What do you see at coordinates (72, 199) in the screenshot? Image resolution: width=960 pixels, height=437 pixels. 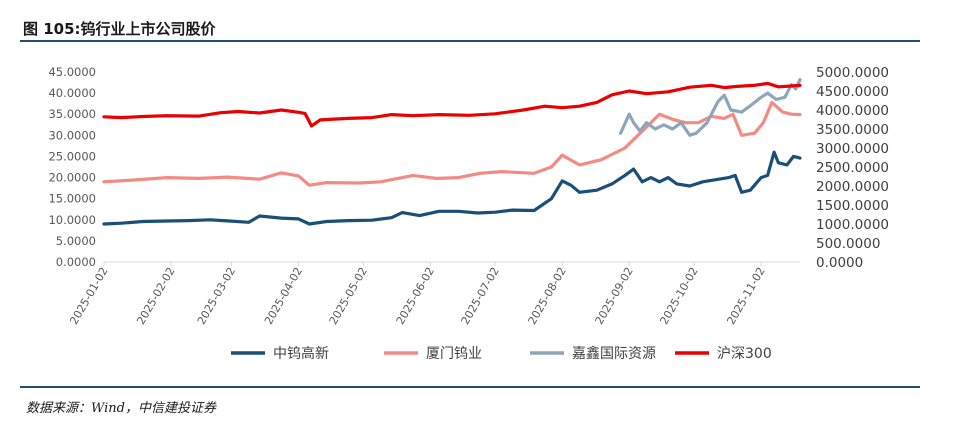 I see `y-left-tick-label: 15.0000` at bounding box center [72, 199].